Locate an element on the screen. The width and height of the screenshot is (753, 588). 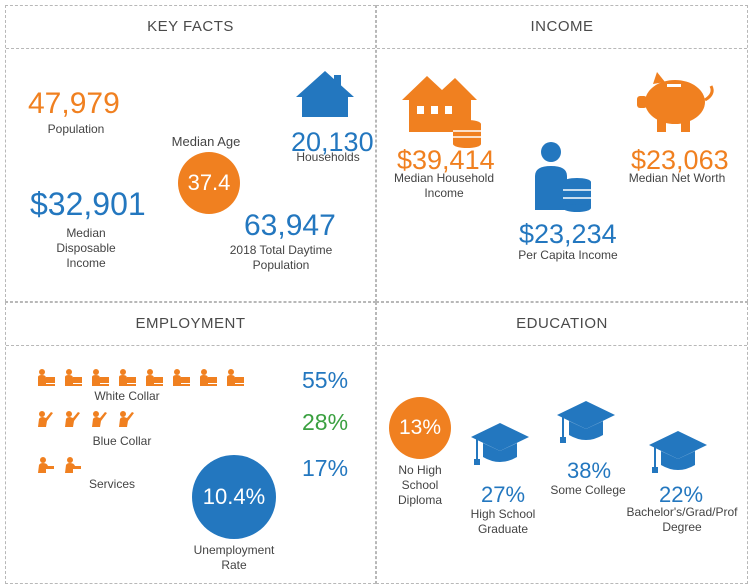
net-worth-label: Median Net Worth is located at coordinates (677, 178).